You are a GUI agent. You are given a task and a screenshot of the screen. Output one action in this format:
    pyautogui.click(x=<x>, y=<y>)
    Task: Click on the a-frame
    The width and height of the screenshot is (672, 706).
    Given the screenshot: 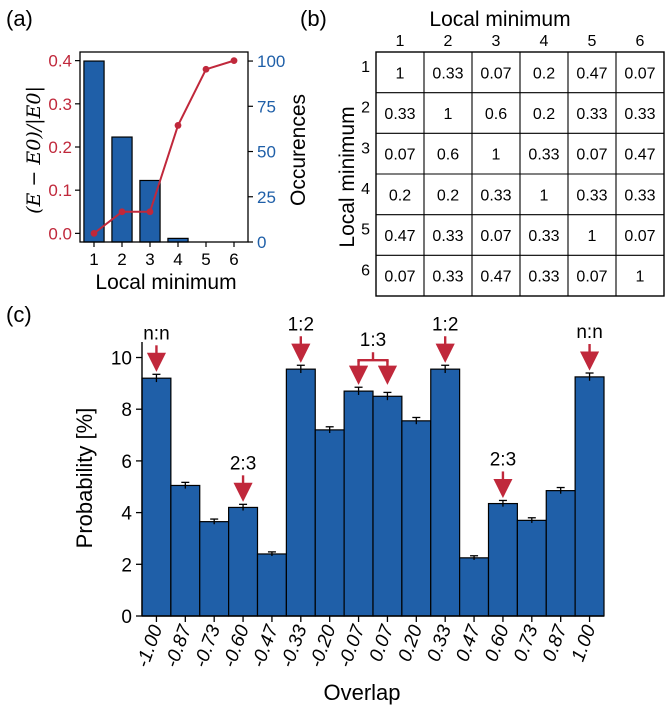 What is the action you would take?
    pyautogui.click(x=164, y=147)
    